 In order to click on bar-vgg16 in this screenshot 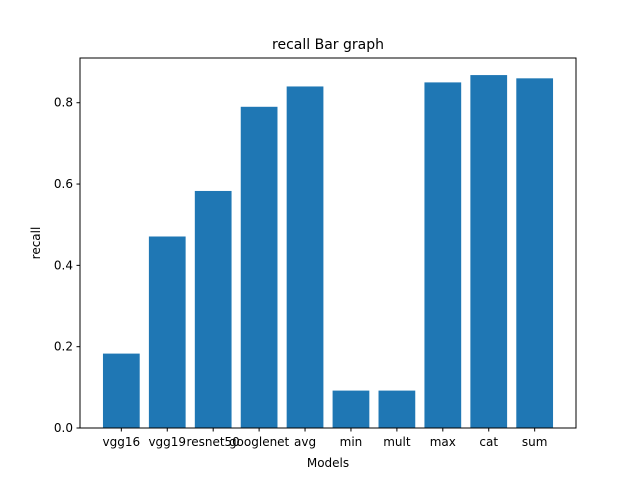, I will do `click(121, 390)`.